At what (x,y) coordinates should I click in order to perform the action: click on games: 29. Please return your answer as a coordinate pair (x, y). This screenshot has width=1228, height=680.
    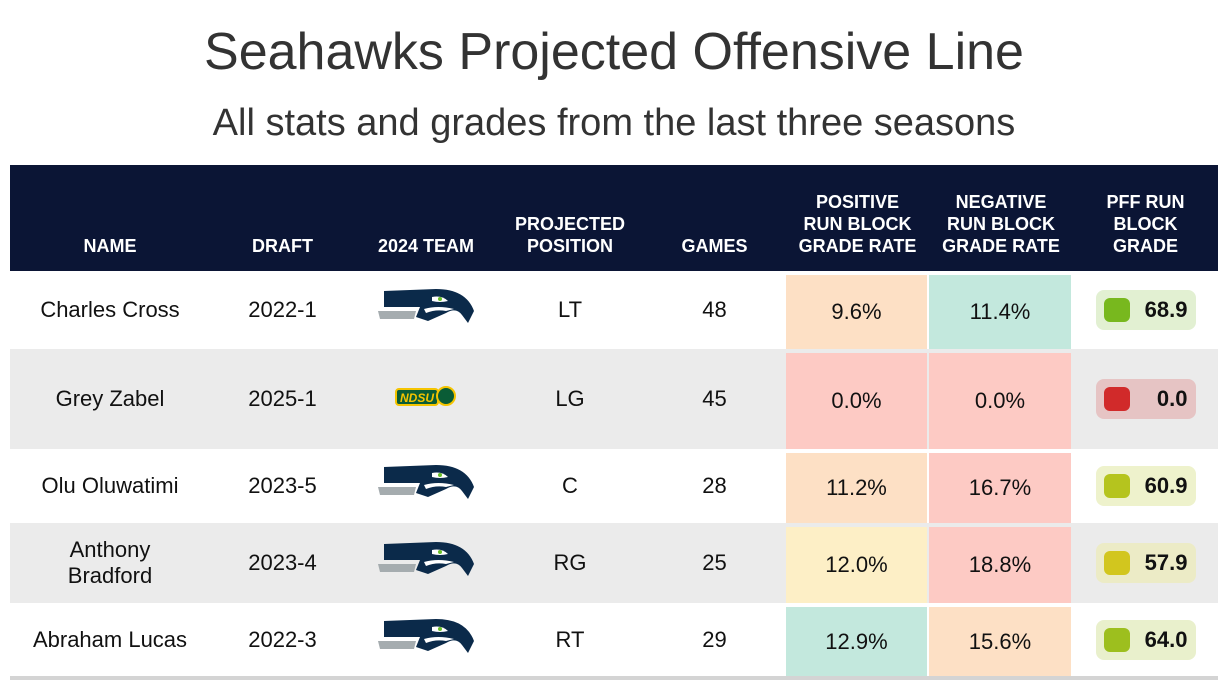
    Looking at the image, I should click on (714, 641).